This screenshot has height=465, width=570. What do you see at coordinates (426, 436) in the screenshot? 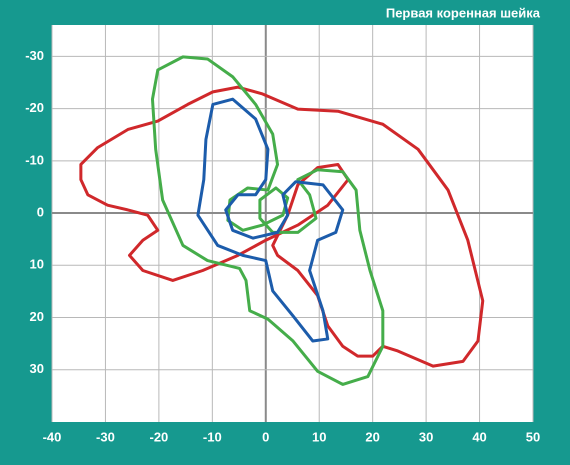
I see `x-tick-label: 30` at bounding box center [426, 436].